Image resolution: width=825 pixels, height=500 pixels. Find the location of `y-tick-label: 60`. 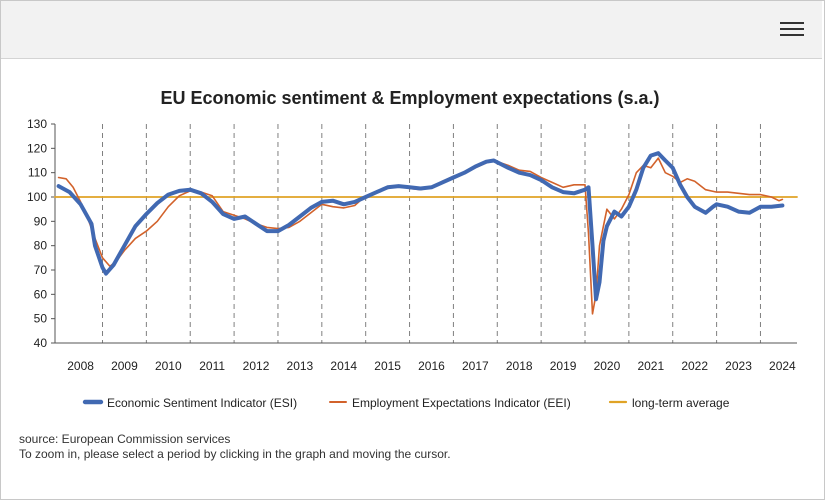

y-tick-label: 60 is located at coordinates (41, 294).